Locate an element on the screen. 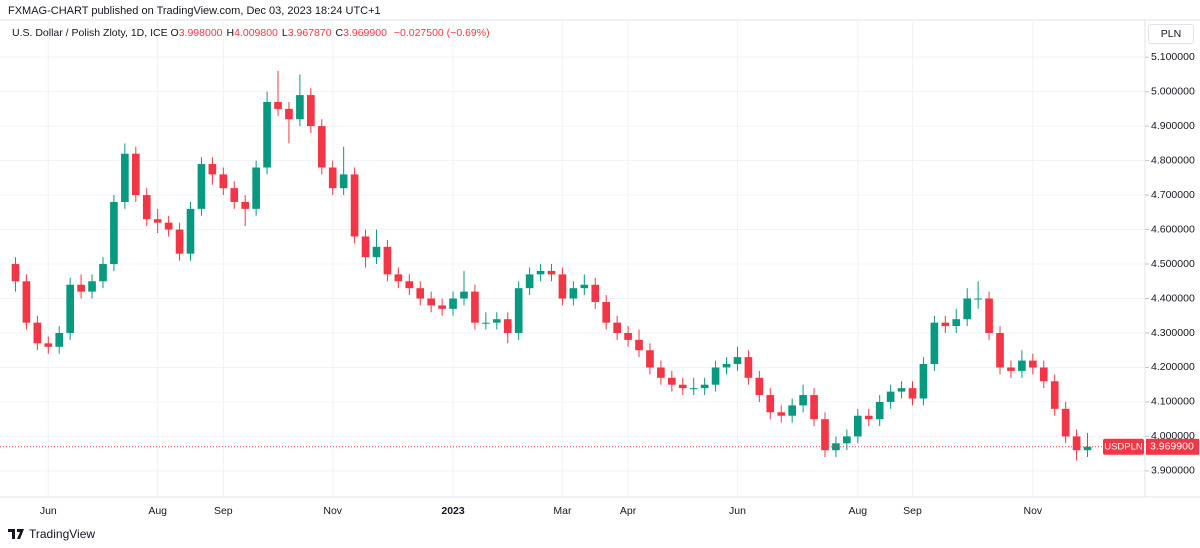 The height and width of the screenshot is (548, 1200). field-value: 3.998000 is located at coordinates (200, 33).